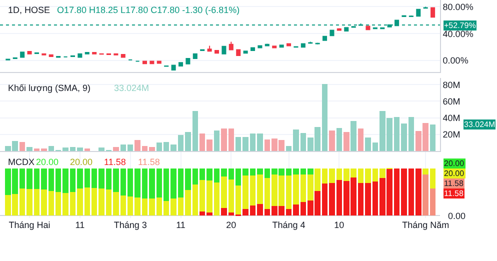 Image resolution: width=497 pixels, height=261 pixels. I want to click on ref-line-label: +52.79%, so click(460, 25).